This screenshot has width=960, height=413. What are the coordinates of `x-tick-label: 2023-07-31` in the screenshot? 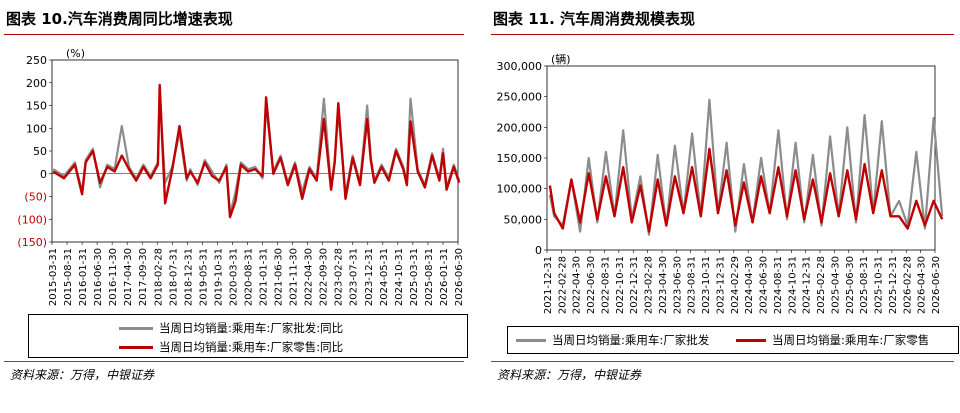 It's located at (354, 277).